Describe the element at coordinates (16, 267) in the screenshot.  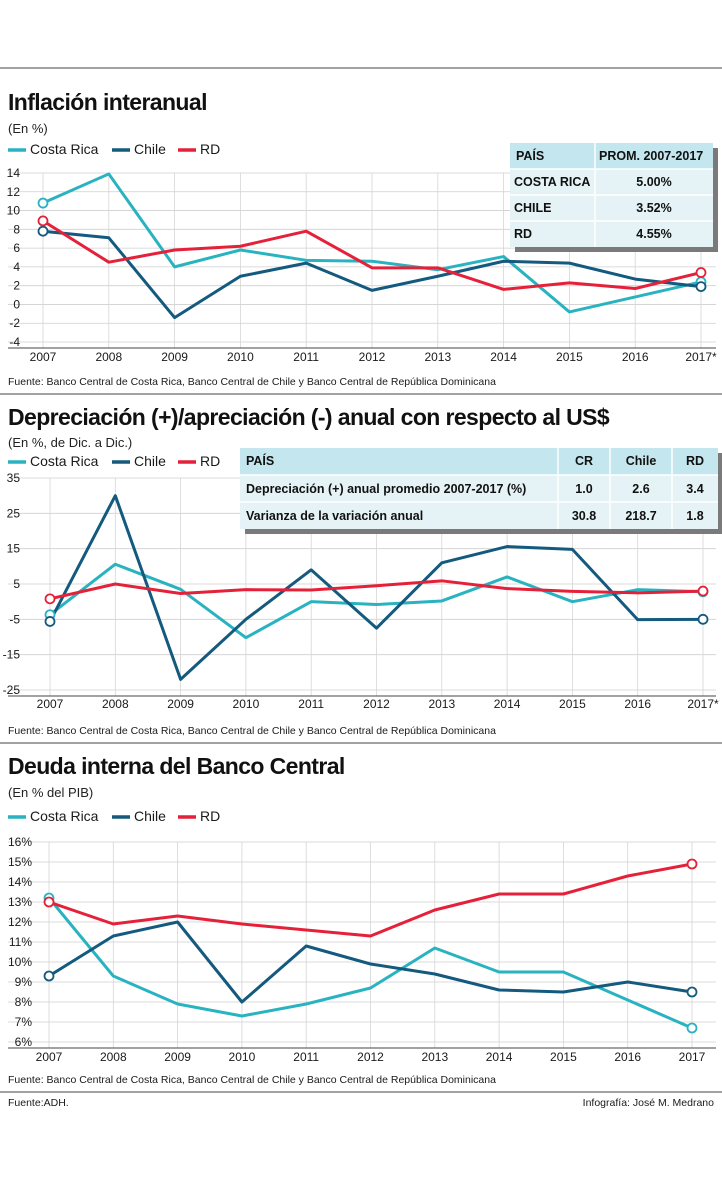
I see `y-tick-label: 4` at that location.